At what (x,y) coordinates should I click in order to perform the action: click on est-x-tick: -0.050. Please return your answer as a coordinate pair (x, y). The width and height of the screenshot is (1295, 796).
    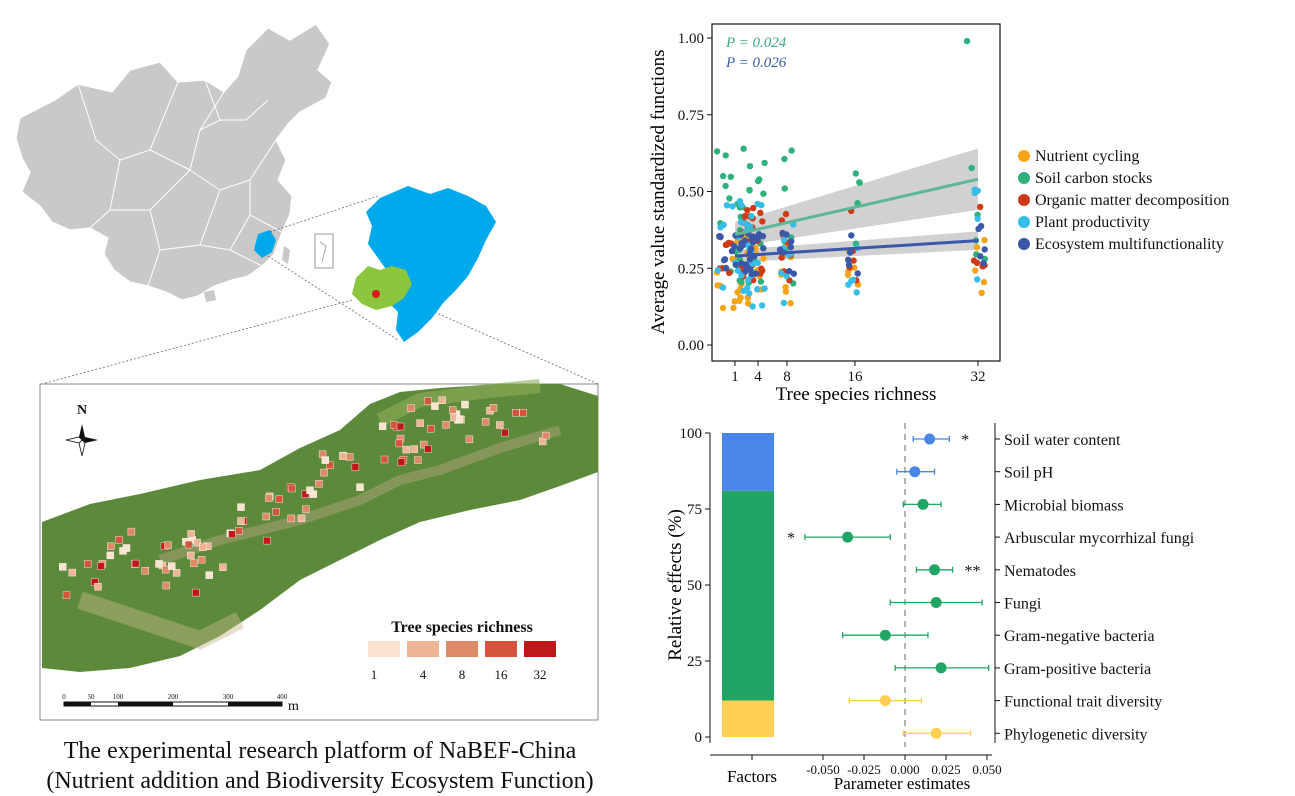
    Looking at the image, I should click on (823, 769).